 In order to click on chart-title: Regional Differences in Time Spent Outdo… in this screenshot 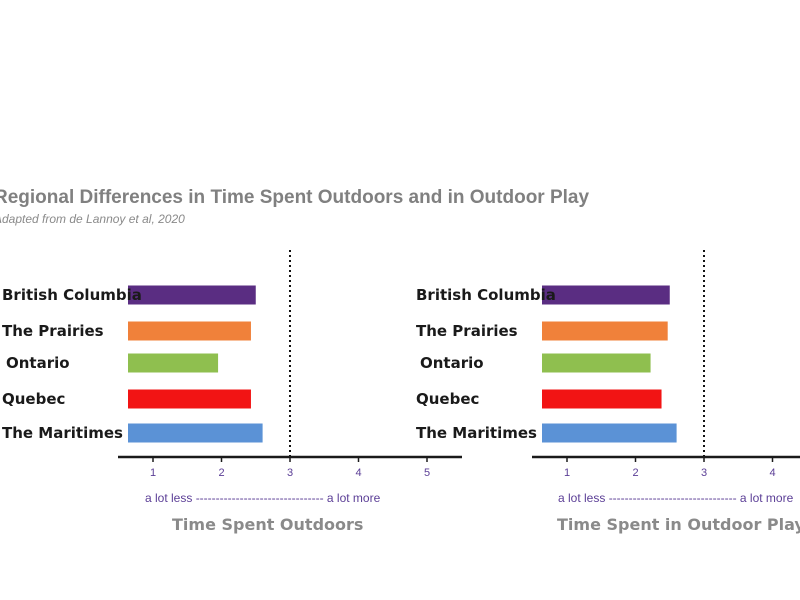, I will do `click(295, 197)`.